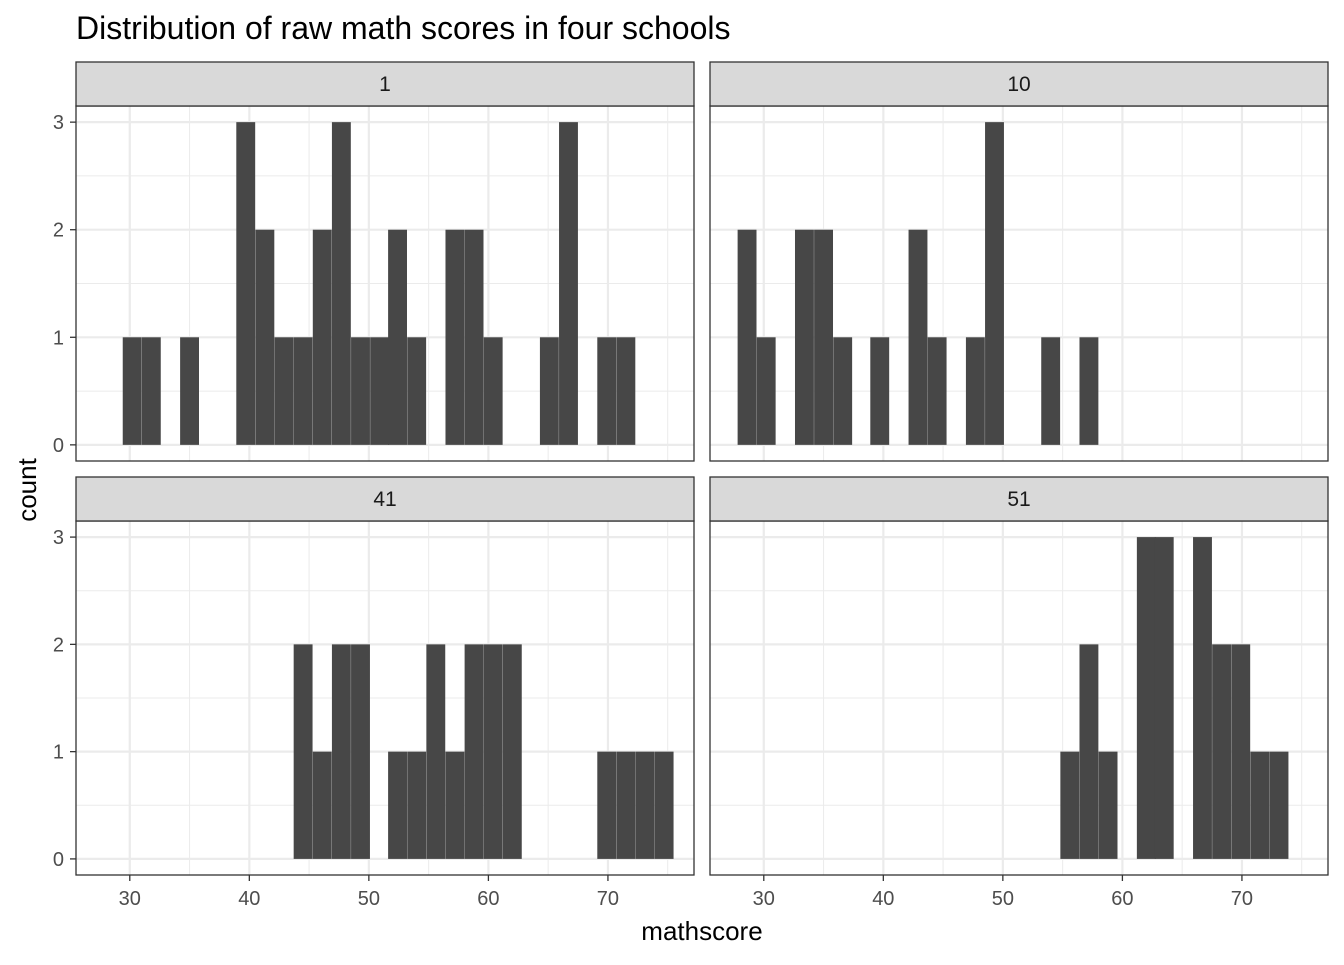 This screenshot has height=965, width=1344. I want to click on y-axis-title: count, so click(27, 489).